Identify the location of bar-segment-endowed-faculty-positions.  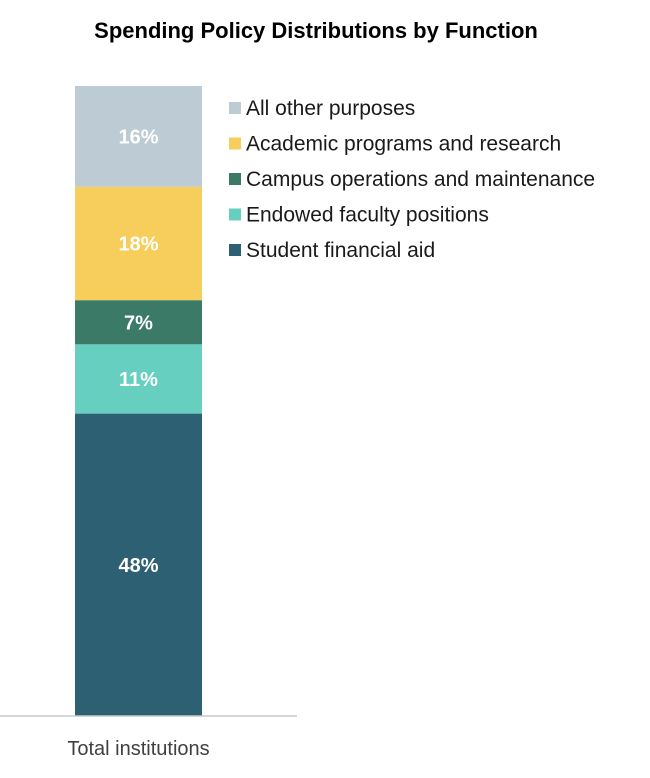
(138, 379).